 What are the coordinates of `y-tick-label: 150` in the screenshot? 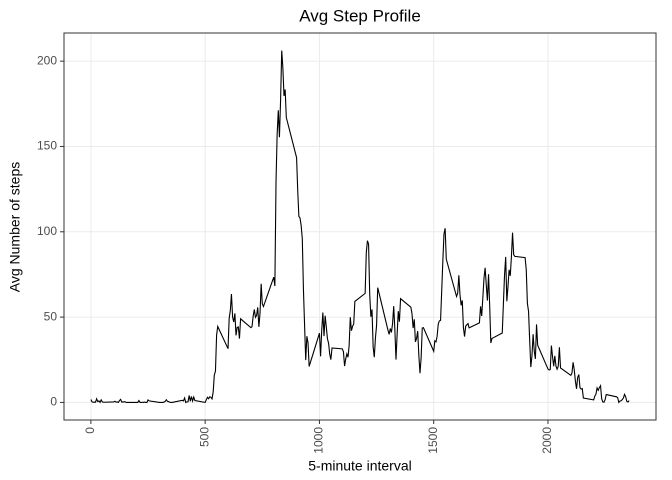 It's located at (47, 146).